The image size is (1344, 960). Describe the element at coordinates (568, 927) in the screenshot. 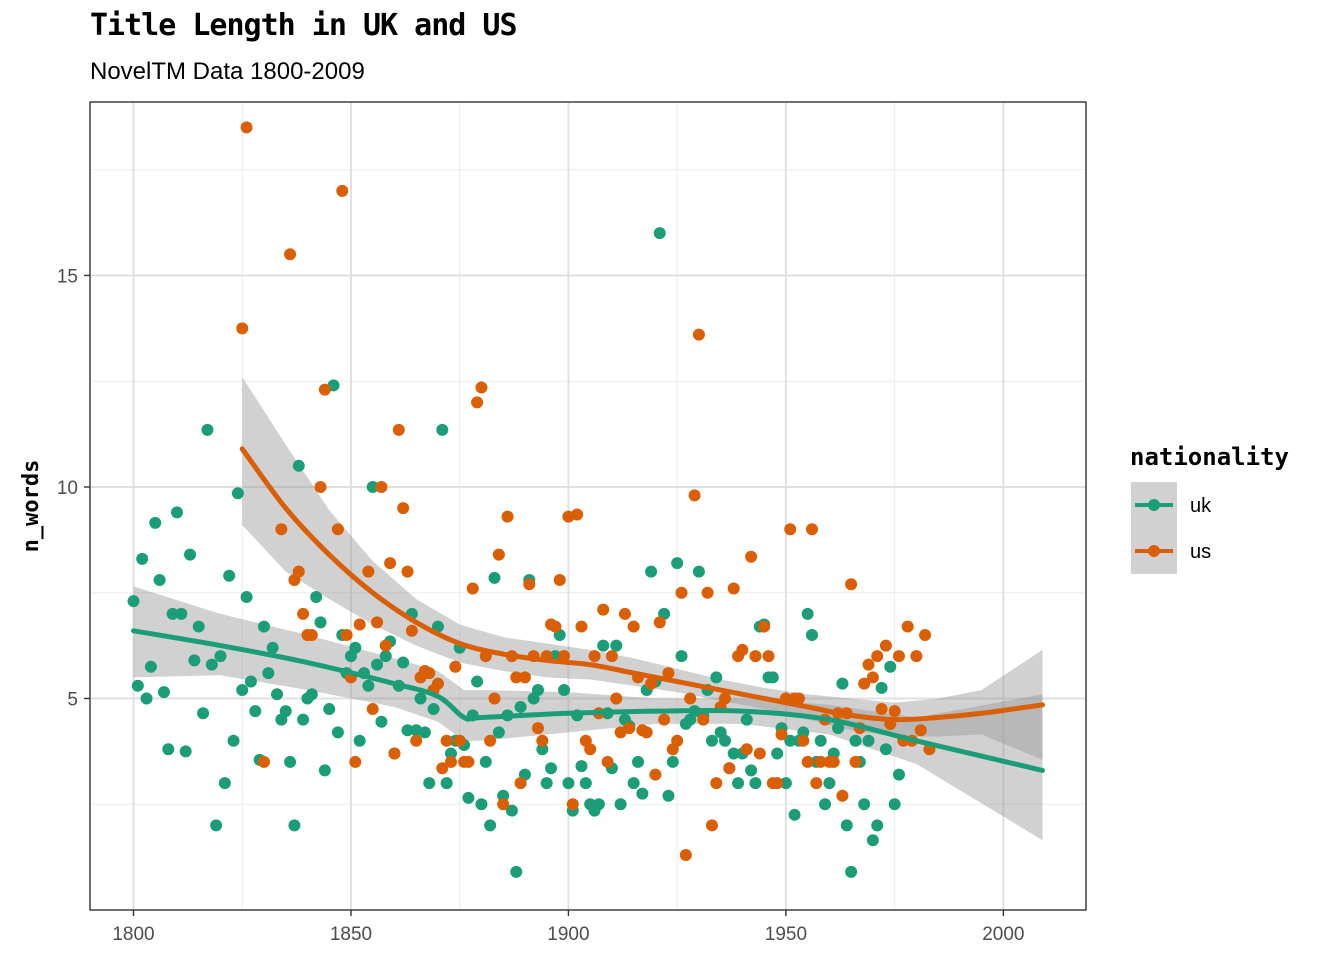

I see `x-axis: 1800 1850 1900 1950 2000` at that location.